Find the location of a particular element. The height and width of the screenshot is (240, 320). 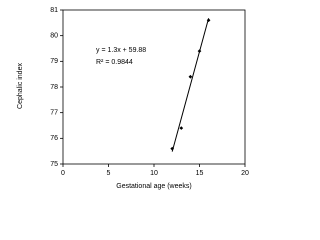

y-tick-label: 75 is located at coordinates (54, 164).